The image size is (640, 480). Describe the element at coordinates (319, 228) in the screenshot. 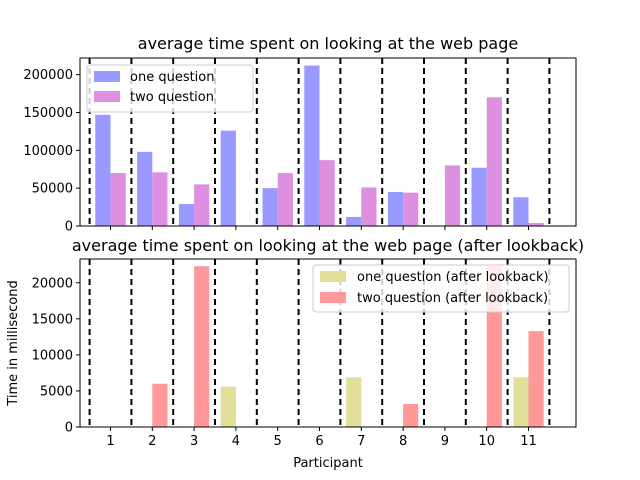

I see `top-chart-x-axis` at that location.